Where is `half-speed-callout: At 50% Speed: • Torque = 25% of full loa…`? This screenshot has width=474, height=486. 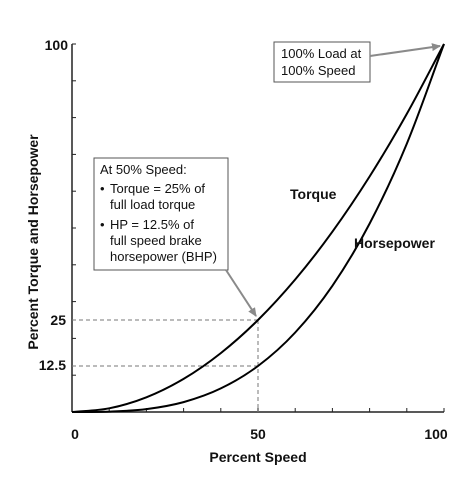
half-speed-callout: At 50% Speed: • Torque = 25% of full loa… is located at coordinates (175, 237).